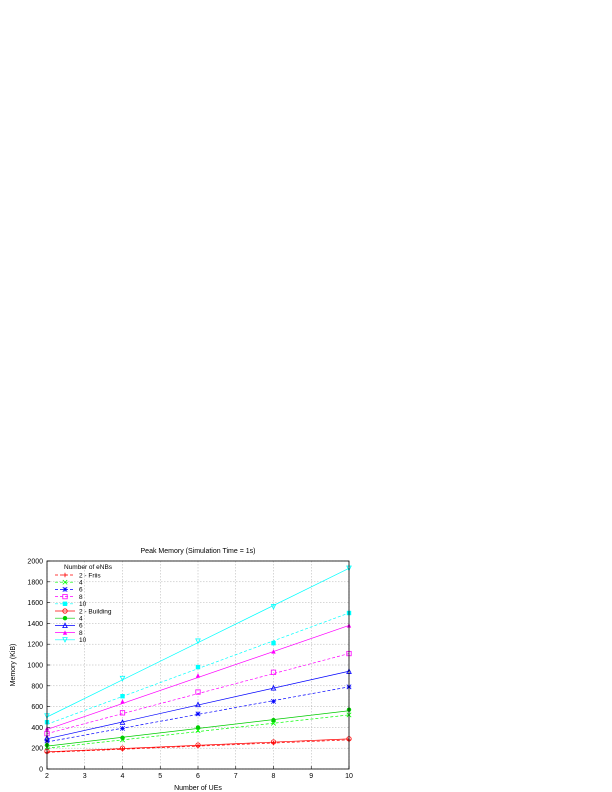  Describe the element at coordinates (35, 624) in the screenshot. I see `y-tick-label: 1400` at that location.